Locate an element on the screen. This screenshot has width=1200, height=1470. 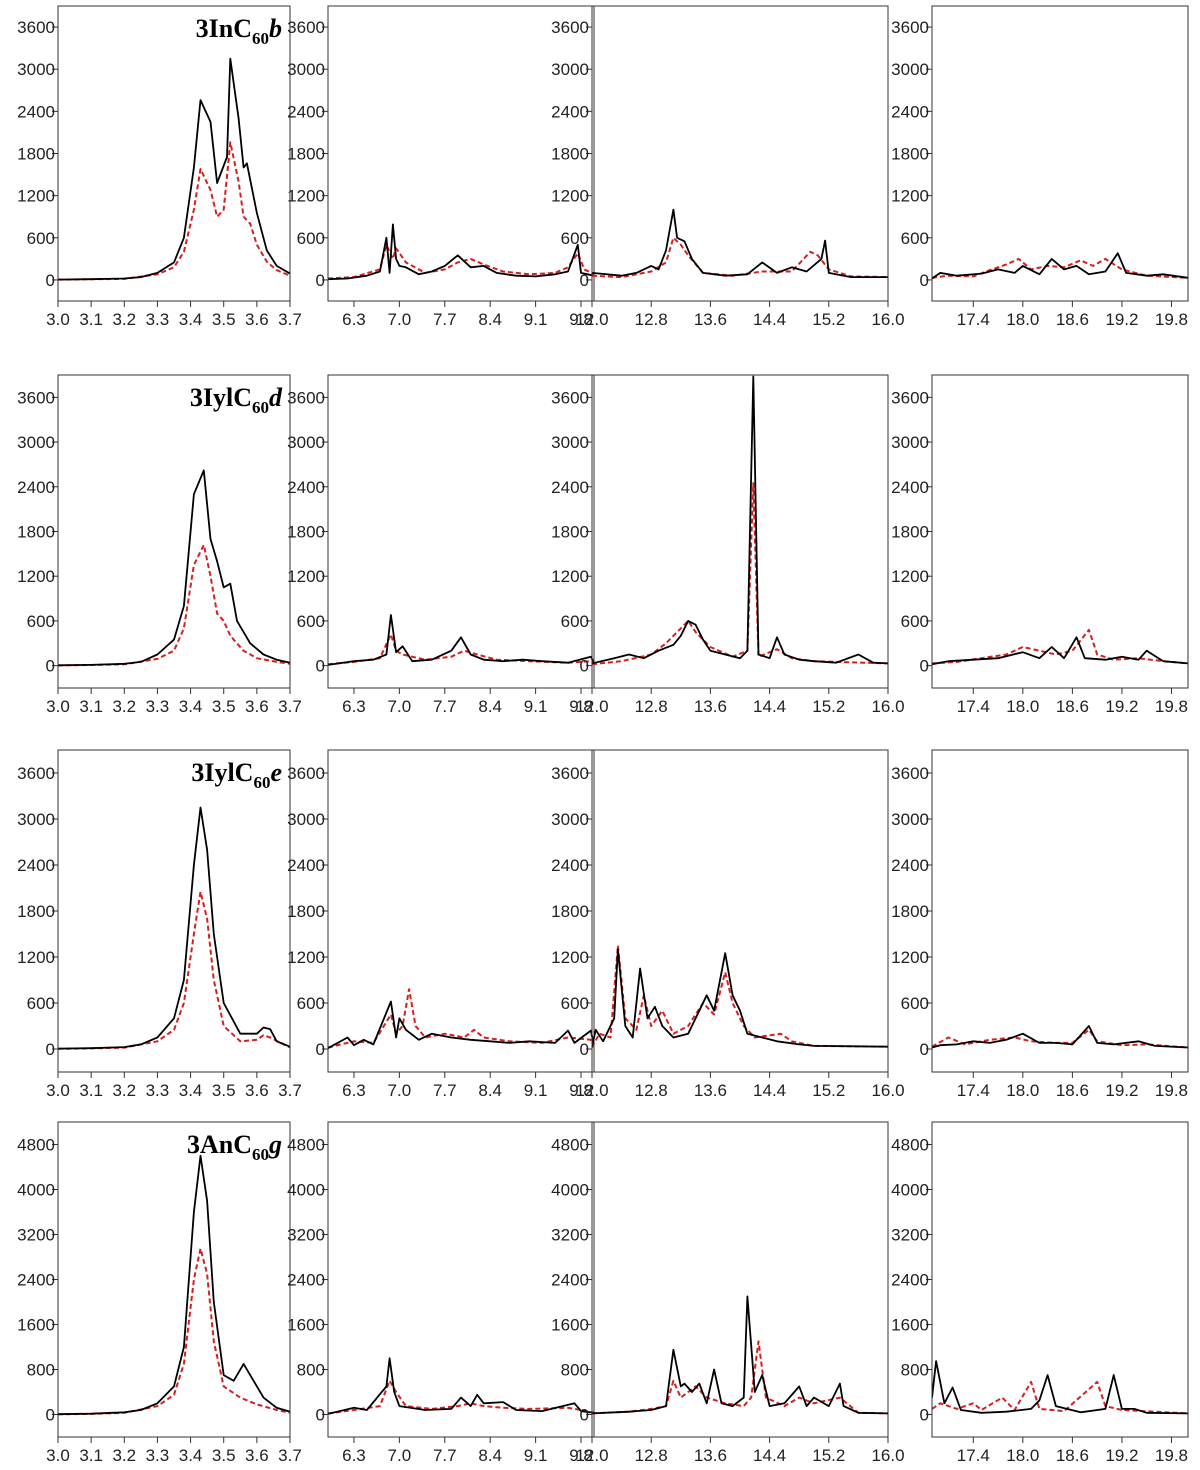
x-tick-label: 17.4 is located at coordinates (973, 1455).